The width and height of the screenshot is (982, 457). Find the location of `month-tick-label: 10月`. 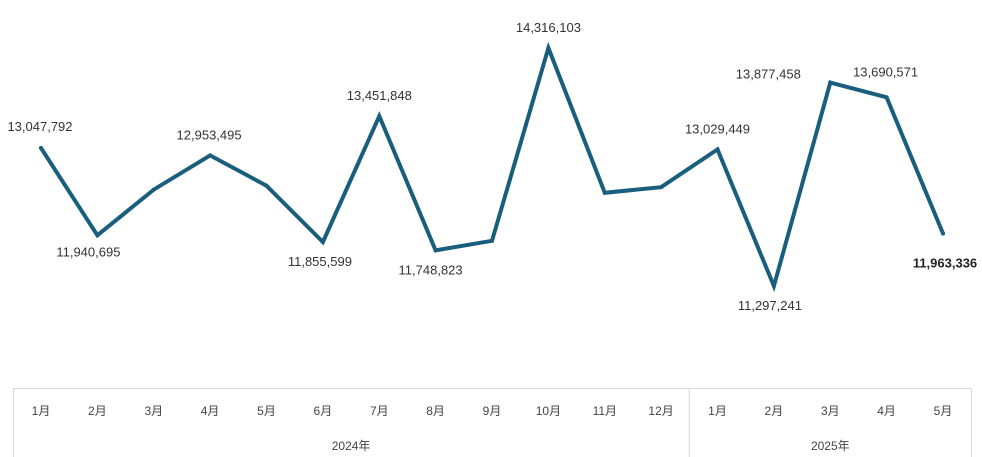

month-tick-label: 10月 is located at coordinates (548, 411).